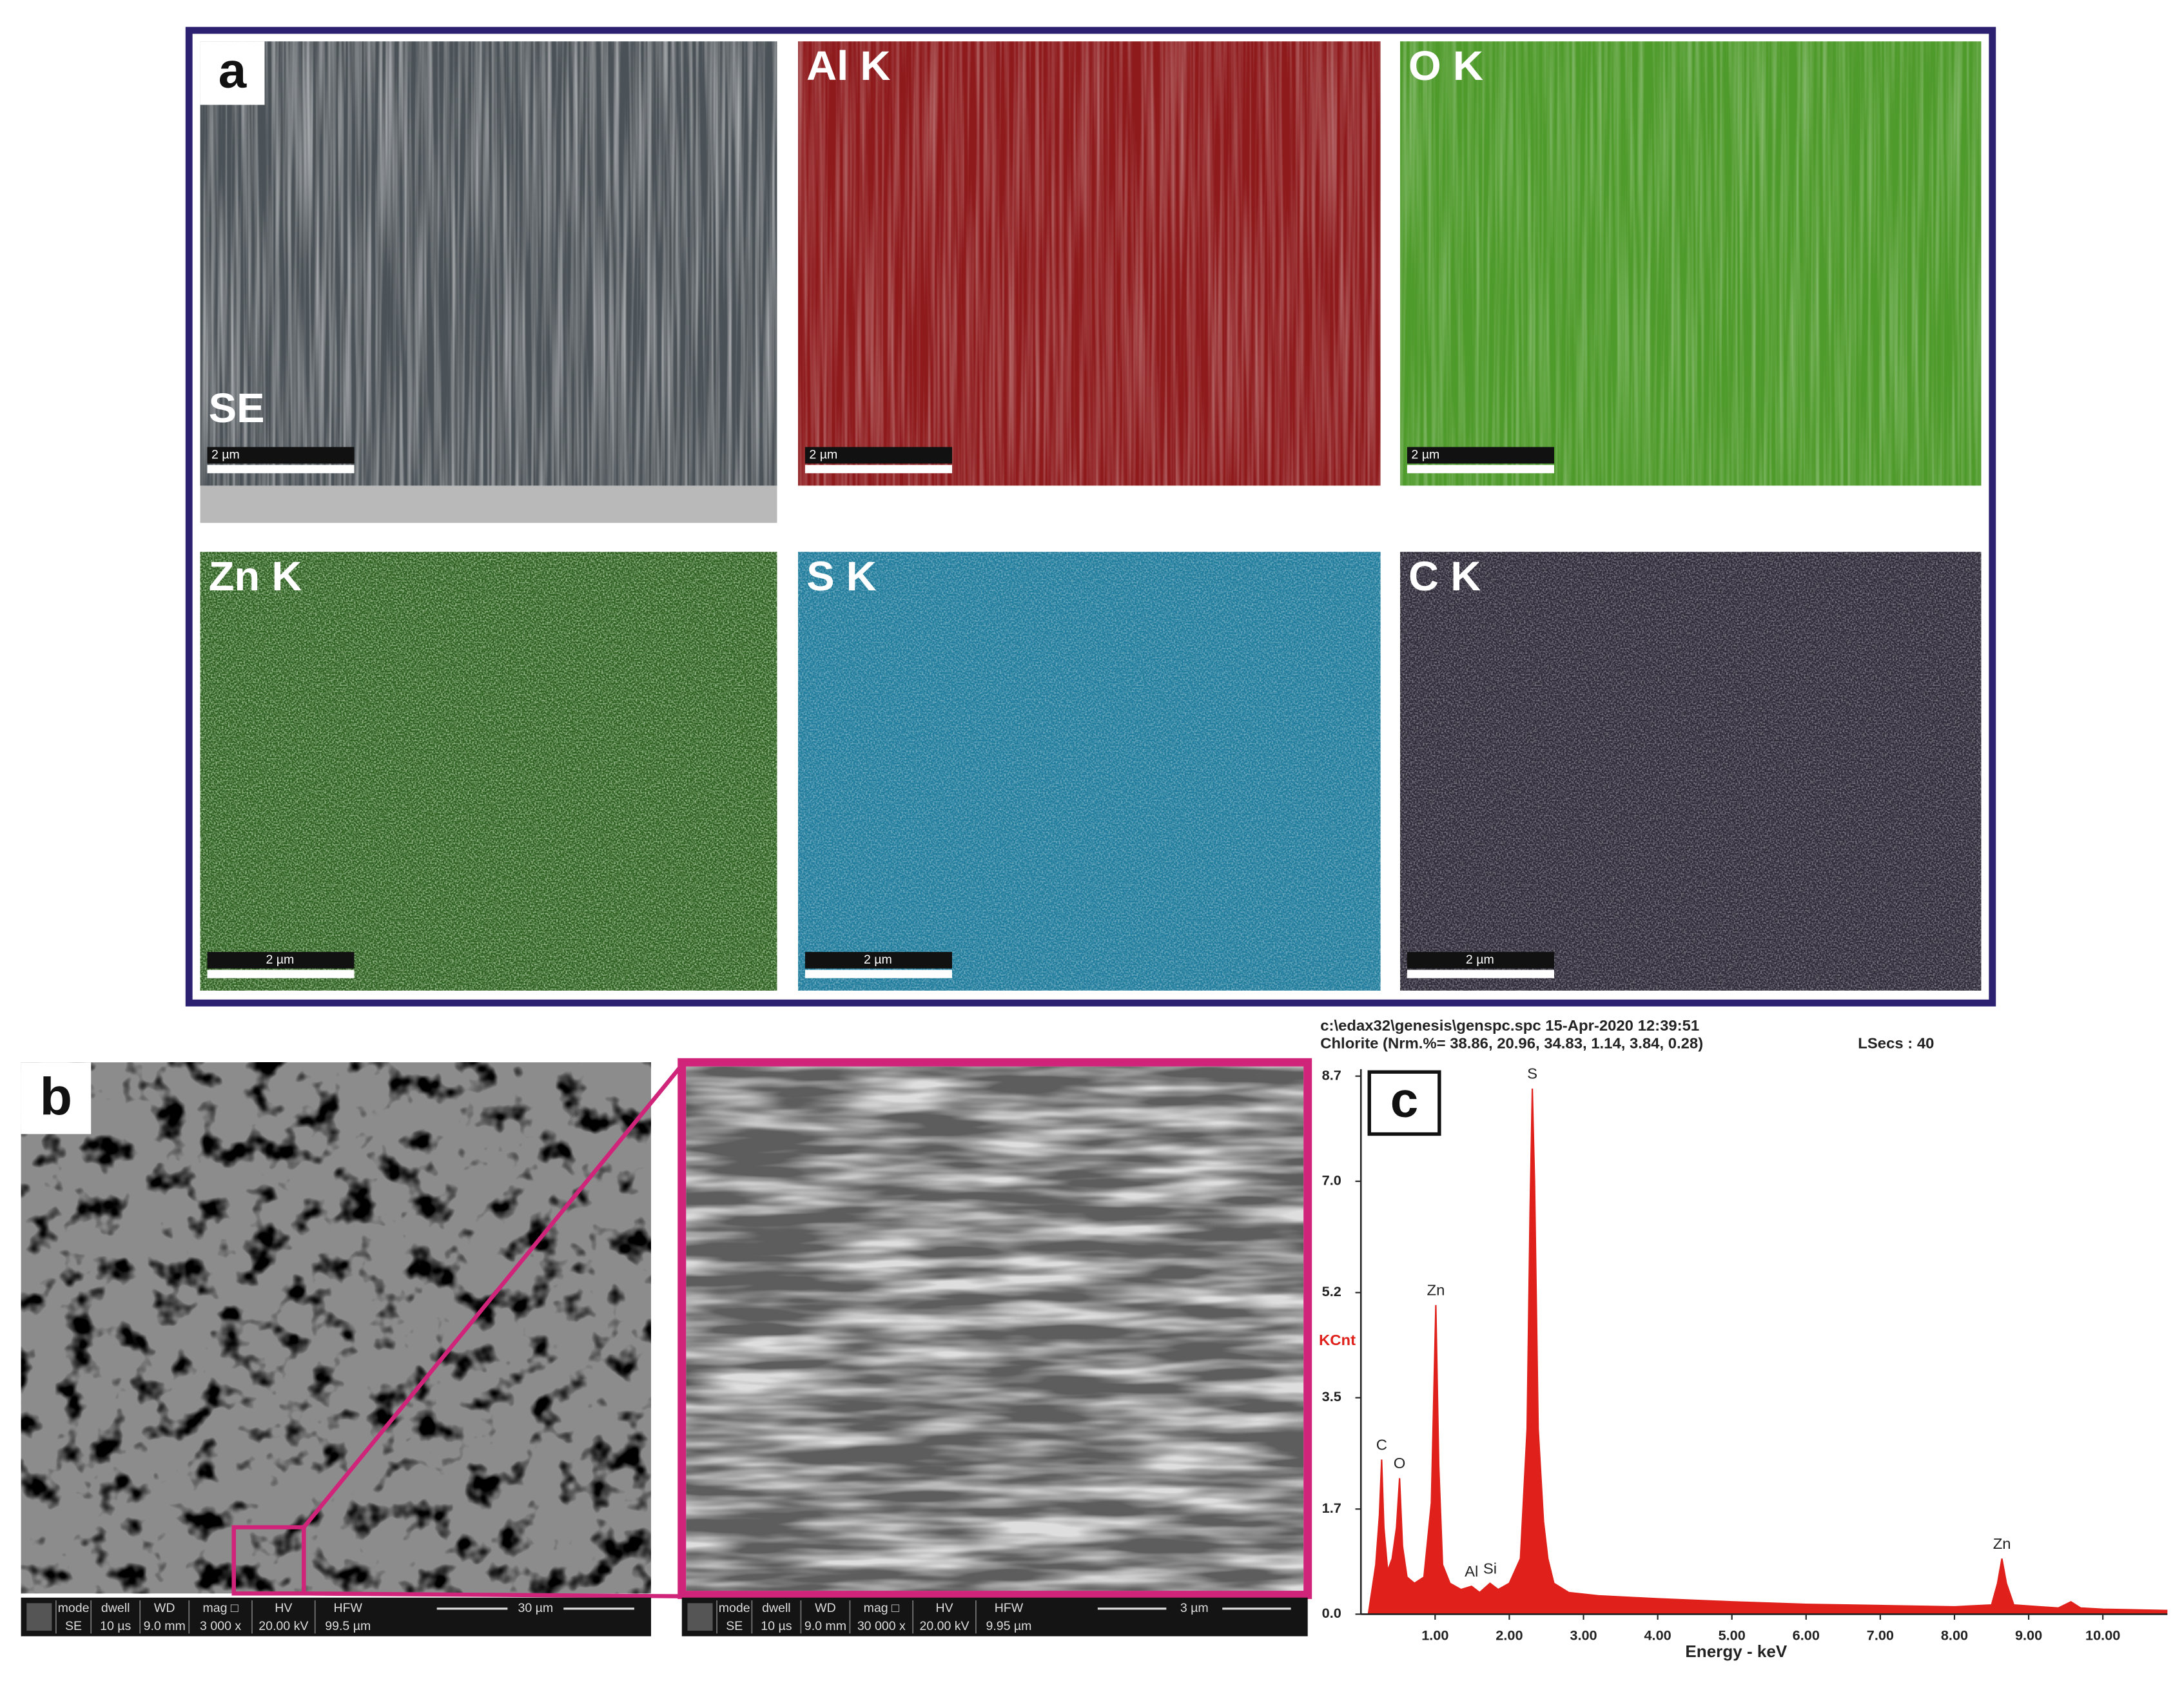  What do you see at coordinates (1331, 1396) in the screenshot?
I see `y-tick-label: 3.5` at bounding box center [1331, 1396].